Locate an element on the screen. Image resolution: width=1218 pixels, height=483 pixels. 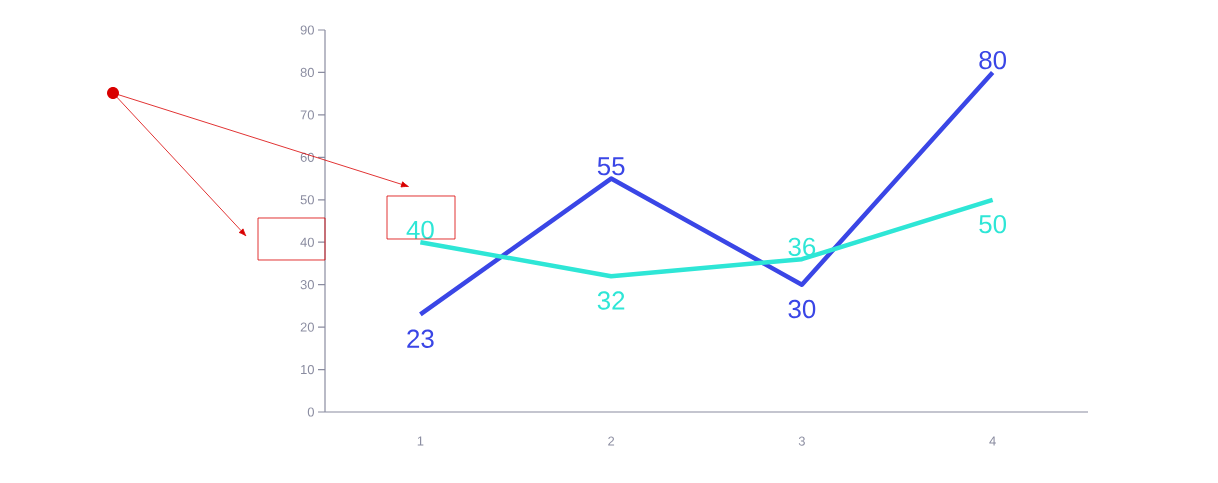
data-label: 23 is located at coordinates (420, 338).